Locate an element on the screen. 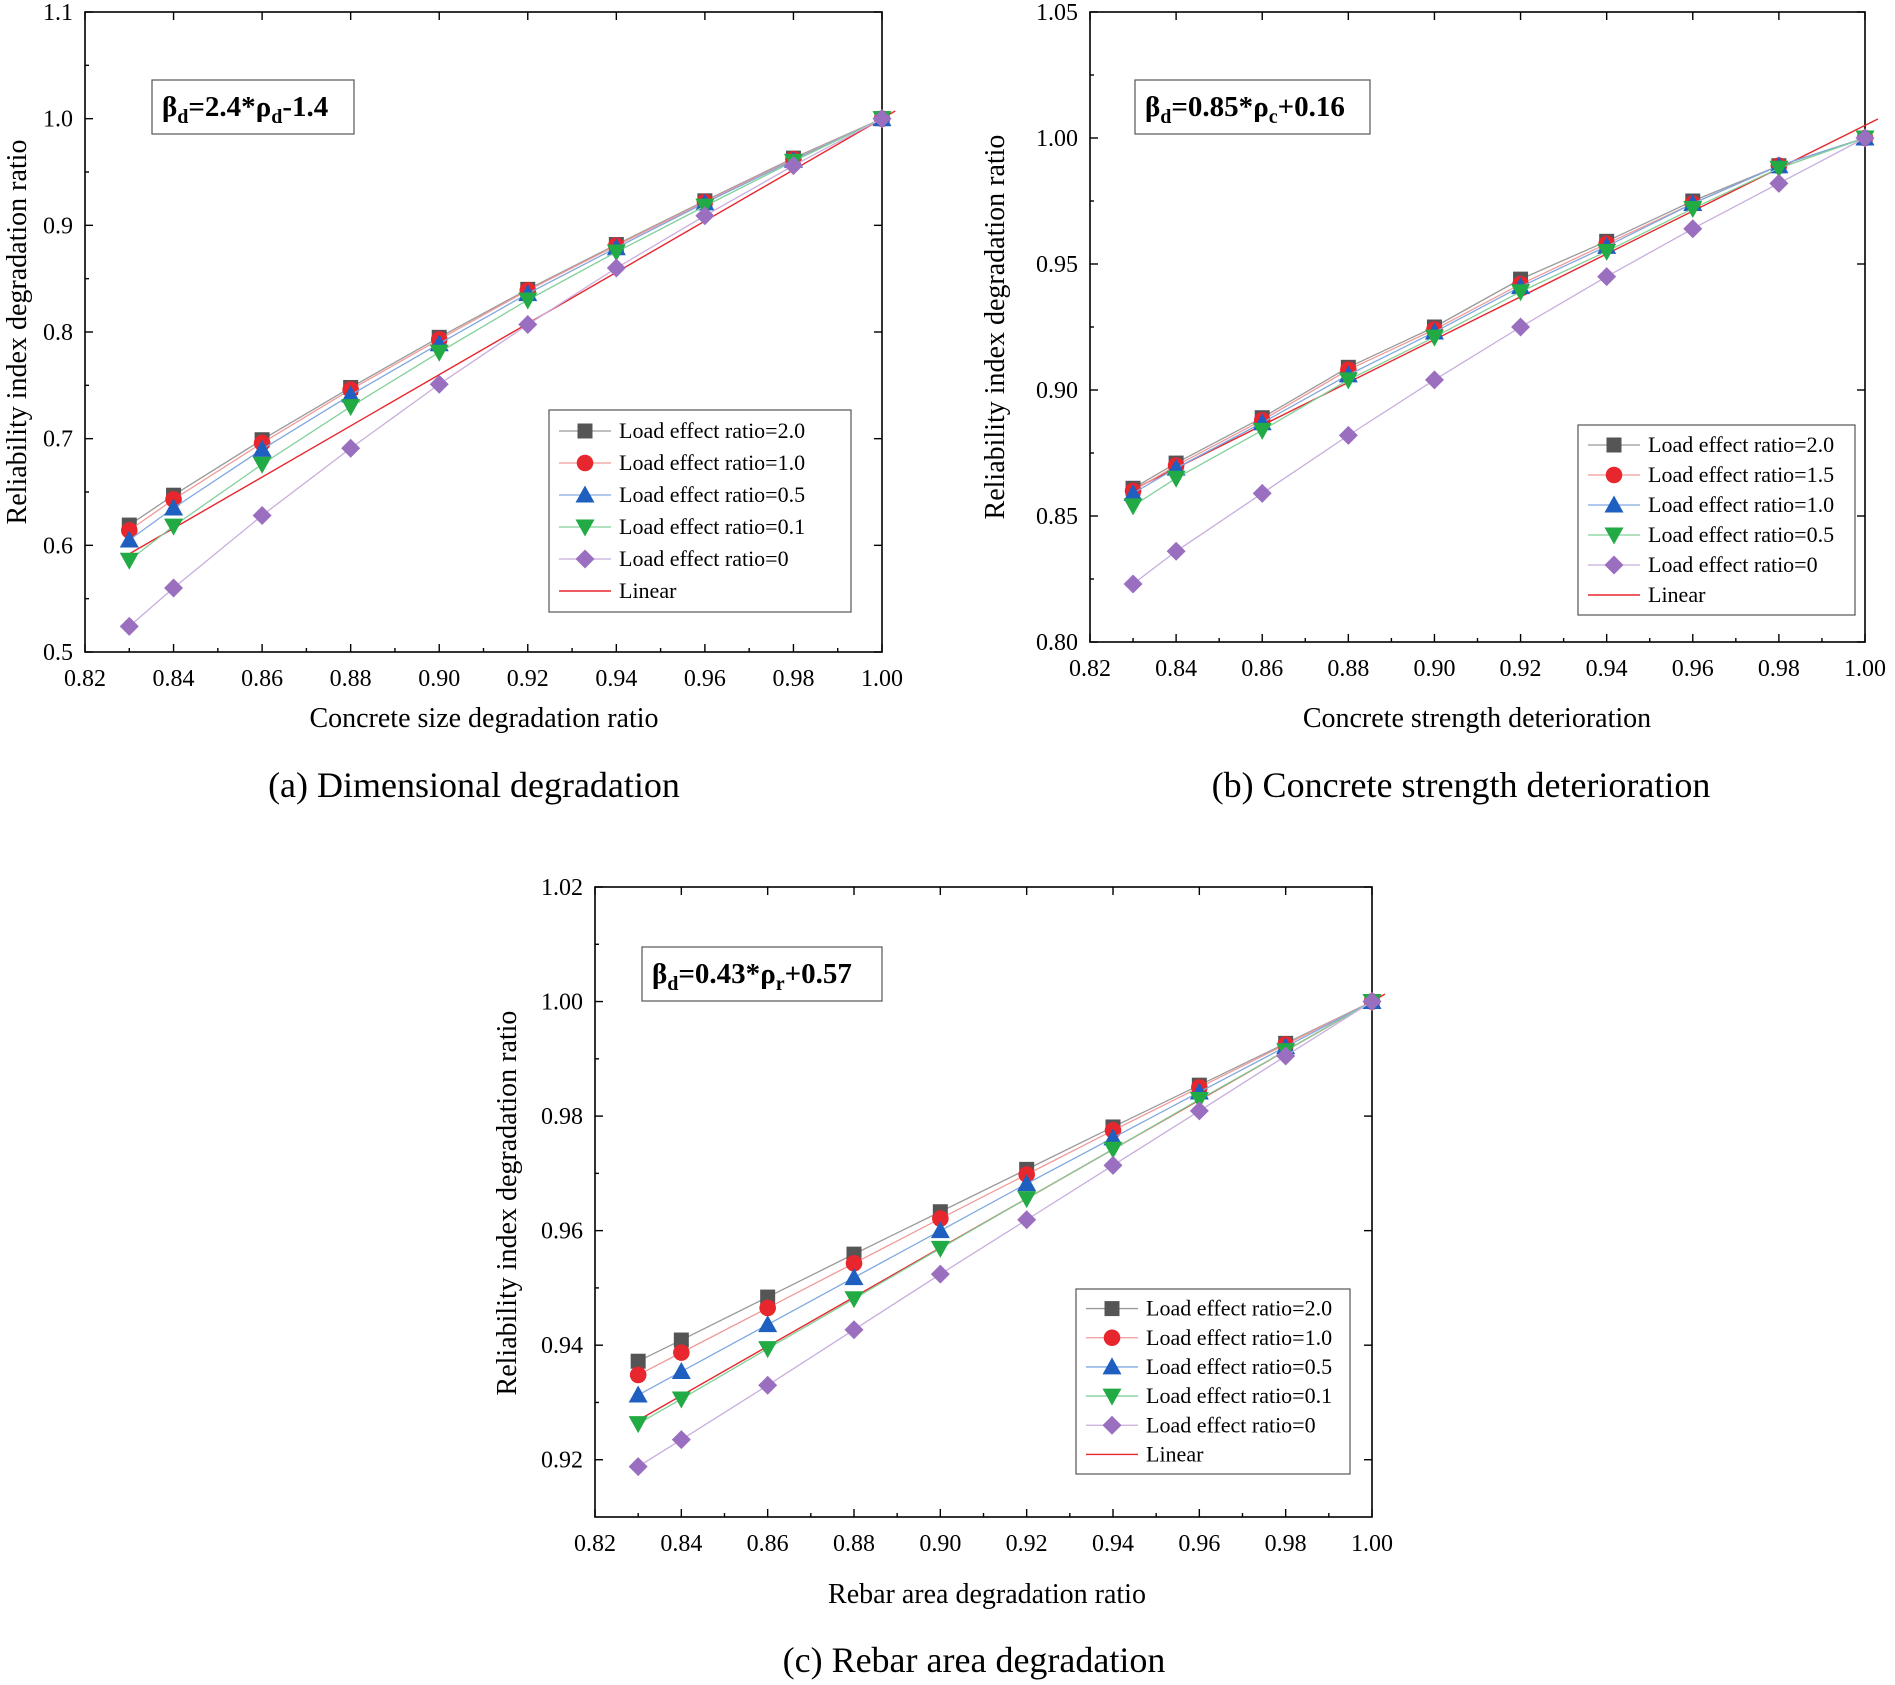  y-tick-label: 0.80 is located at coordinates (1057, 643).